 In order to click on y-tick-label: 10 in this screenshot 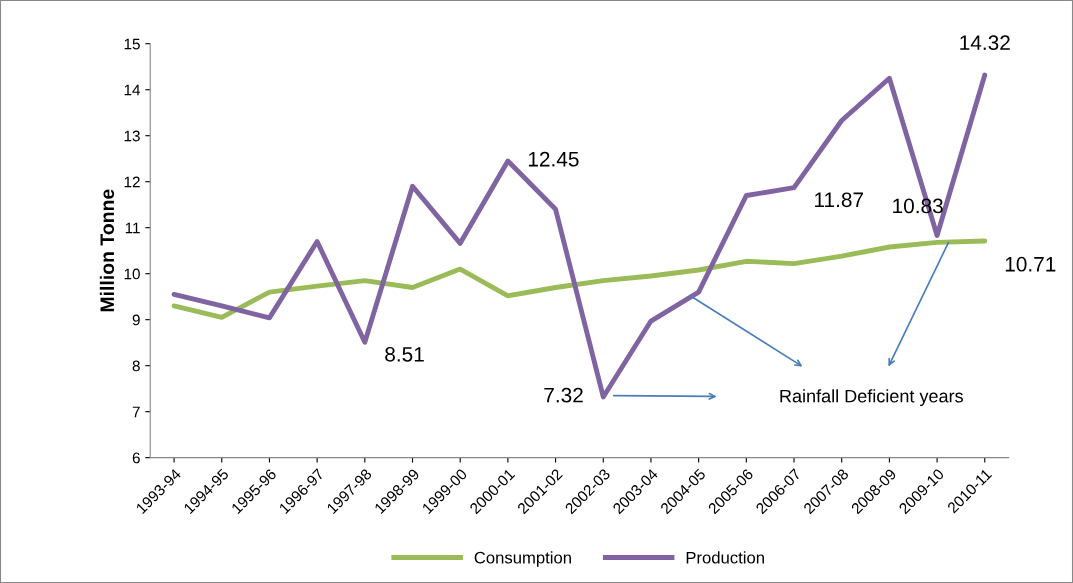, I will do `click(132, 274)`.